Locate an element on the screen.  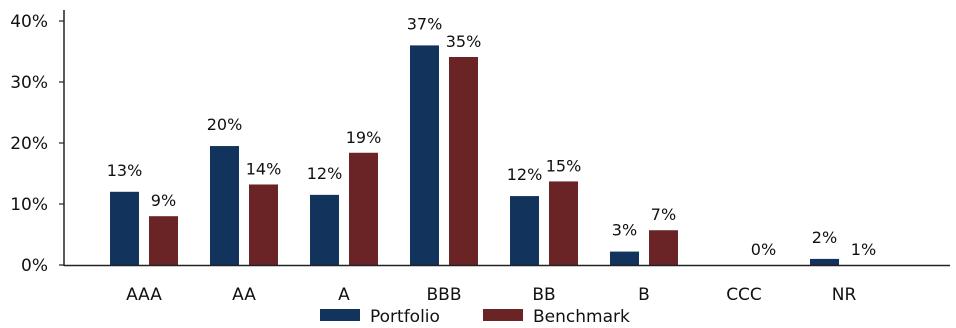
data-label: 37% is located at coordinates (425, 23).